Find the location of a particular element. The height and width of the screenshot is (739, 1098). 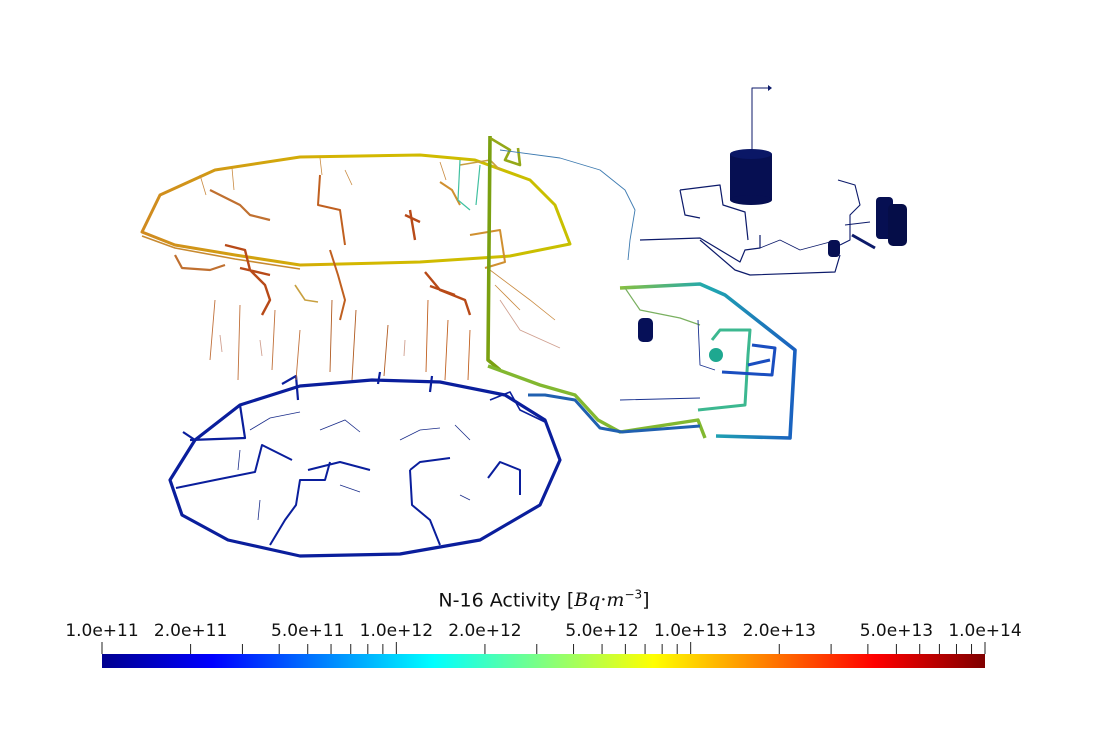

colorbar-tick-label: 5.0e+12 is located at coordinates (602, 631).